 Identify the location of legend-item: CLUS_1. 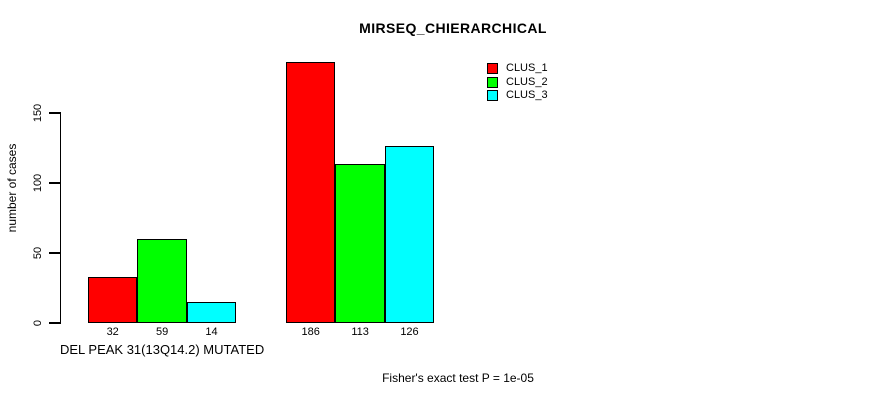
(517, 68).